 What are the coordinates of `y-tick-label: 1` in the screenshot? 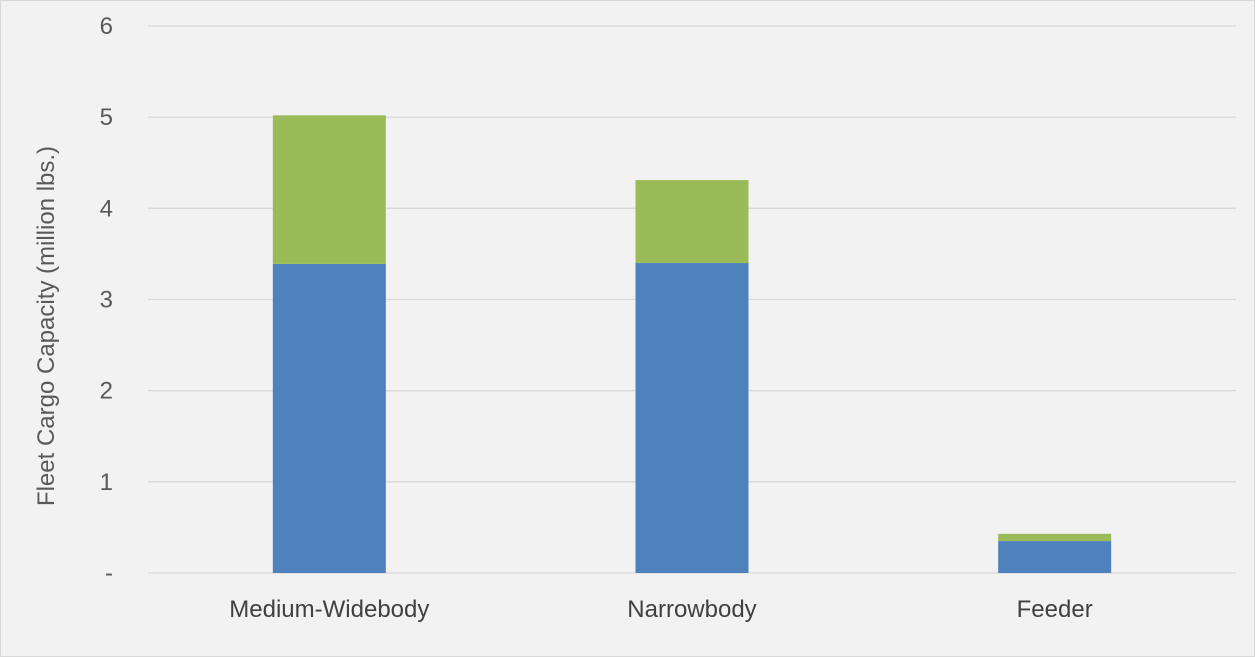 It's located at (106, 482).